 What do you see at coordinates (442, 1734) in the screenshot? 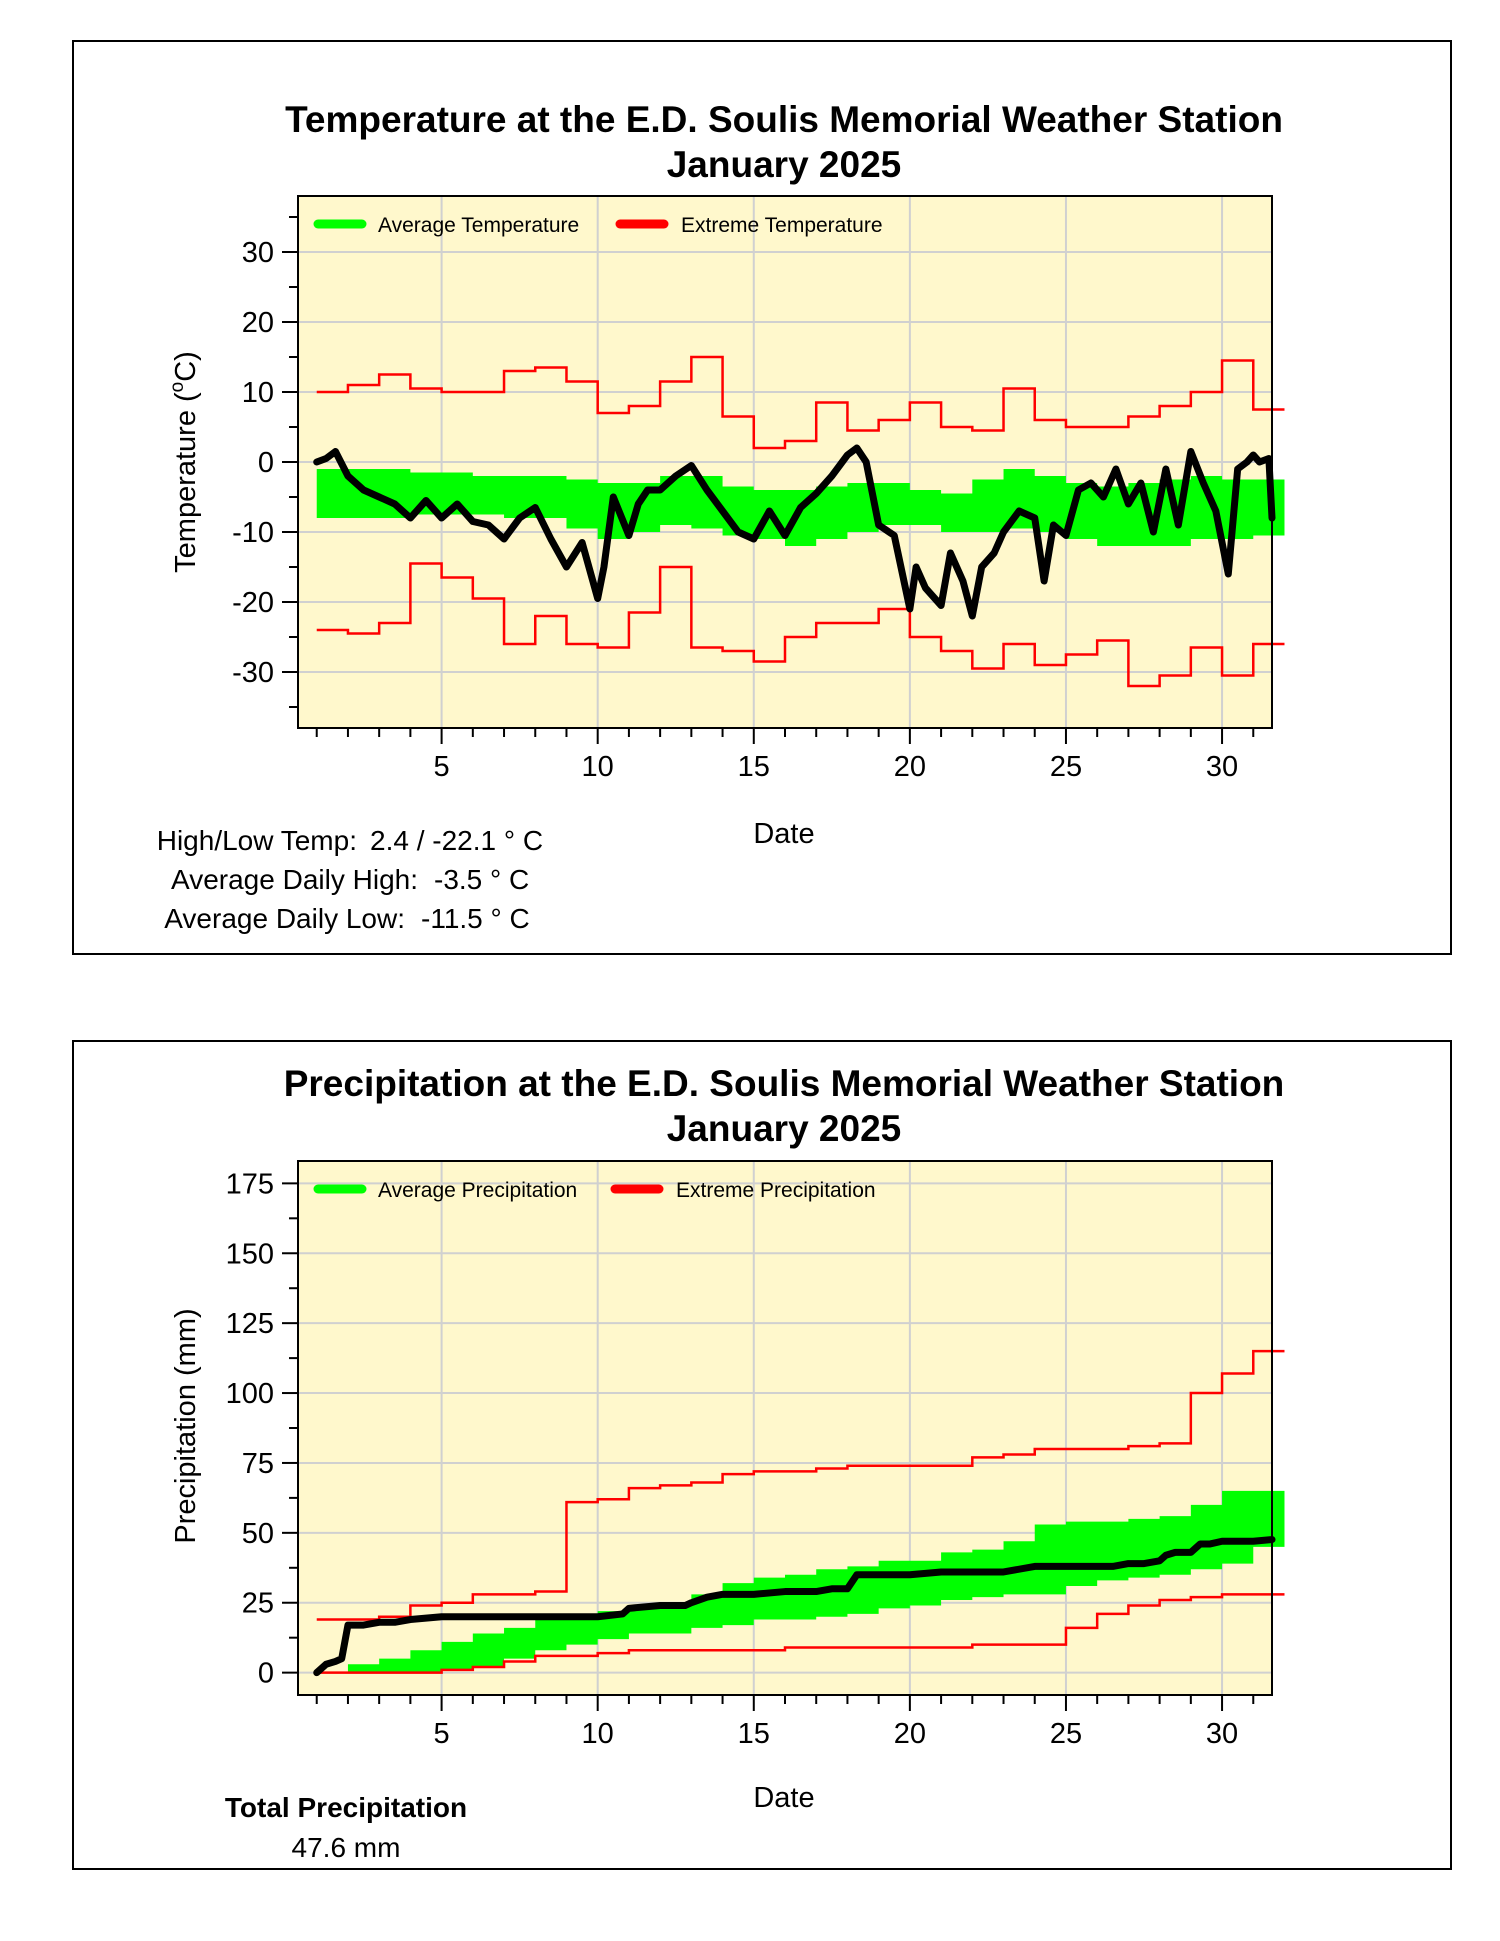
I see `precipitation-x-tick-label: 5` at bounding box center [442, 1734].